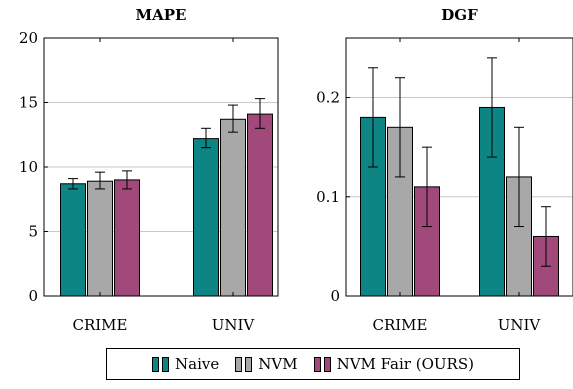 The image size is (573, 389). What do you see at coordinates (28, 167) in the screenshot?
I see `y-tick-label: 10` at bounding box center [28, 167].